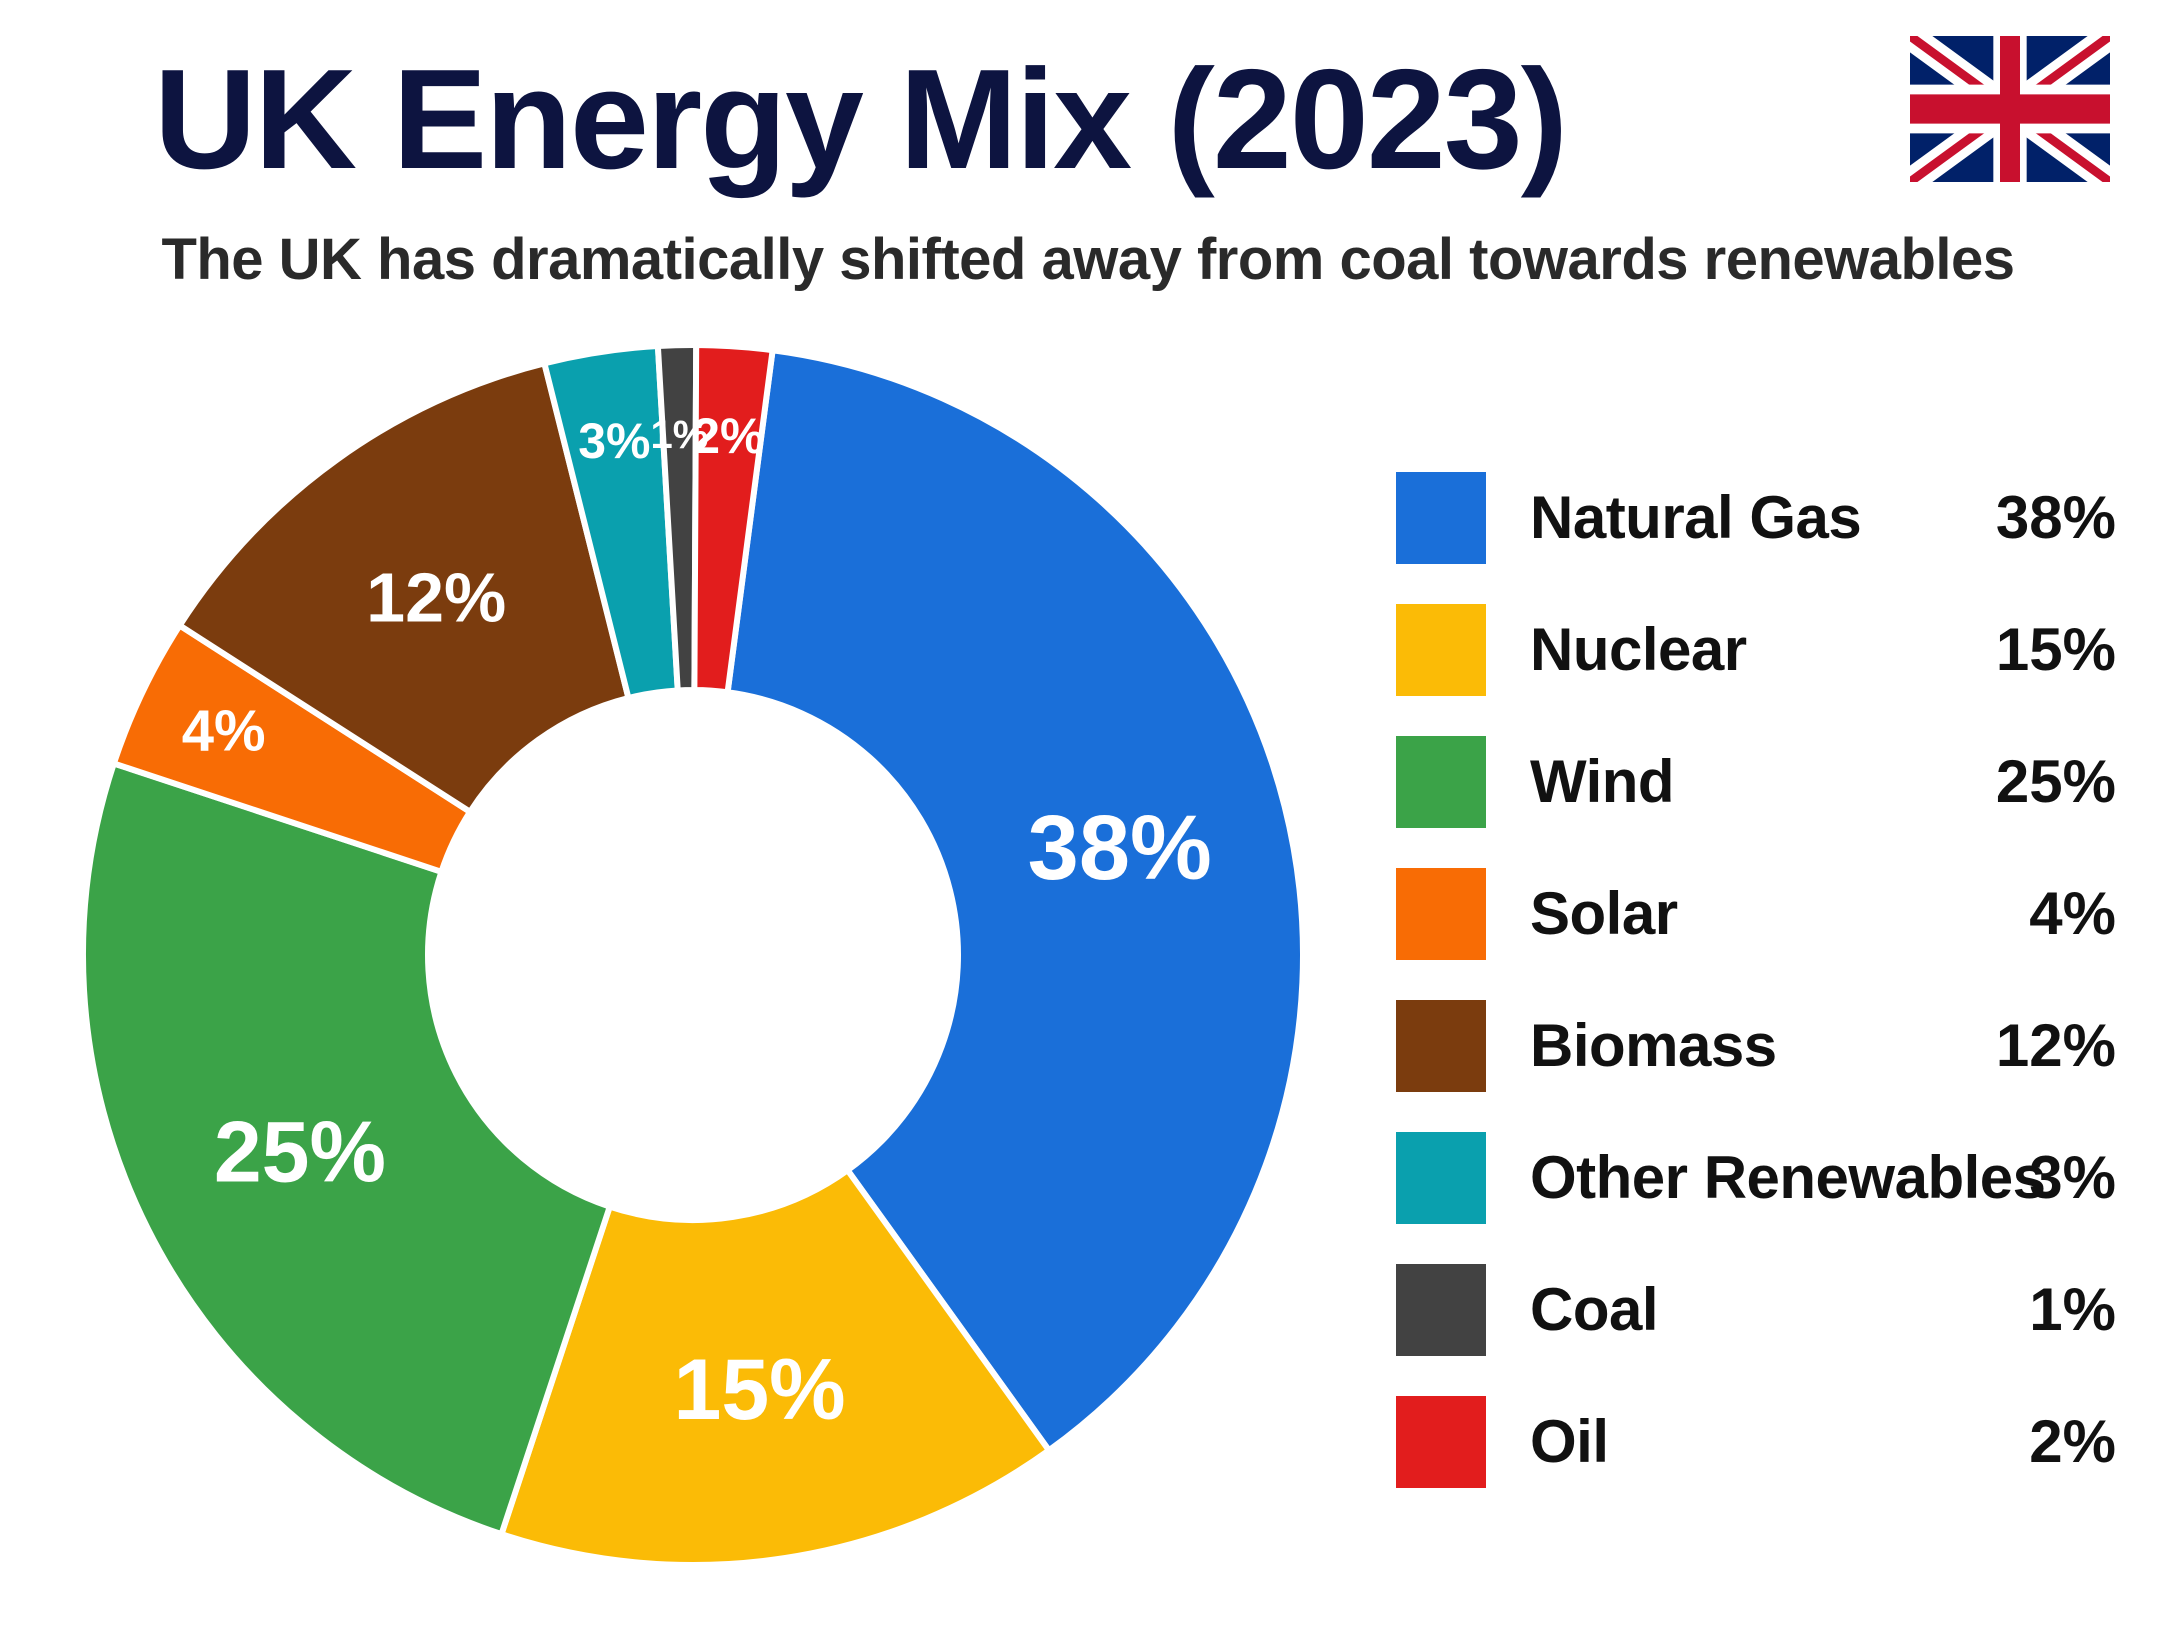 The height and width of the screenshot is (1632, 2176). I want to click on slice-label-solar: 4%, so click(224, 731).